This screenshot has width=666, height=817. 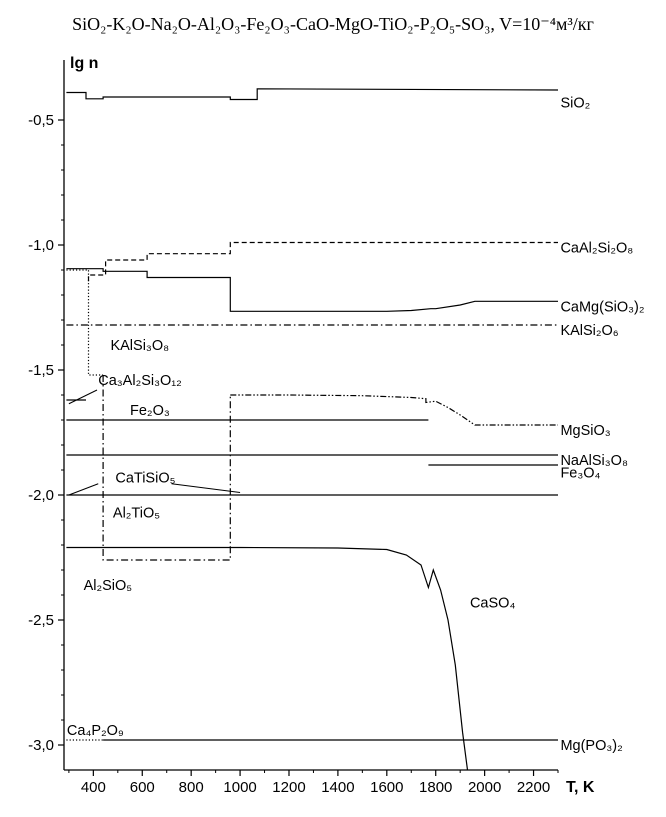 I want to click on series-label-catisio5: CaTiSiO₅, so click(x=145, y=479).